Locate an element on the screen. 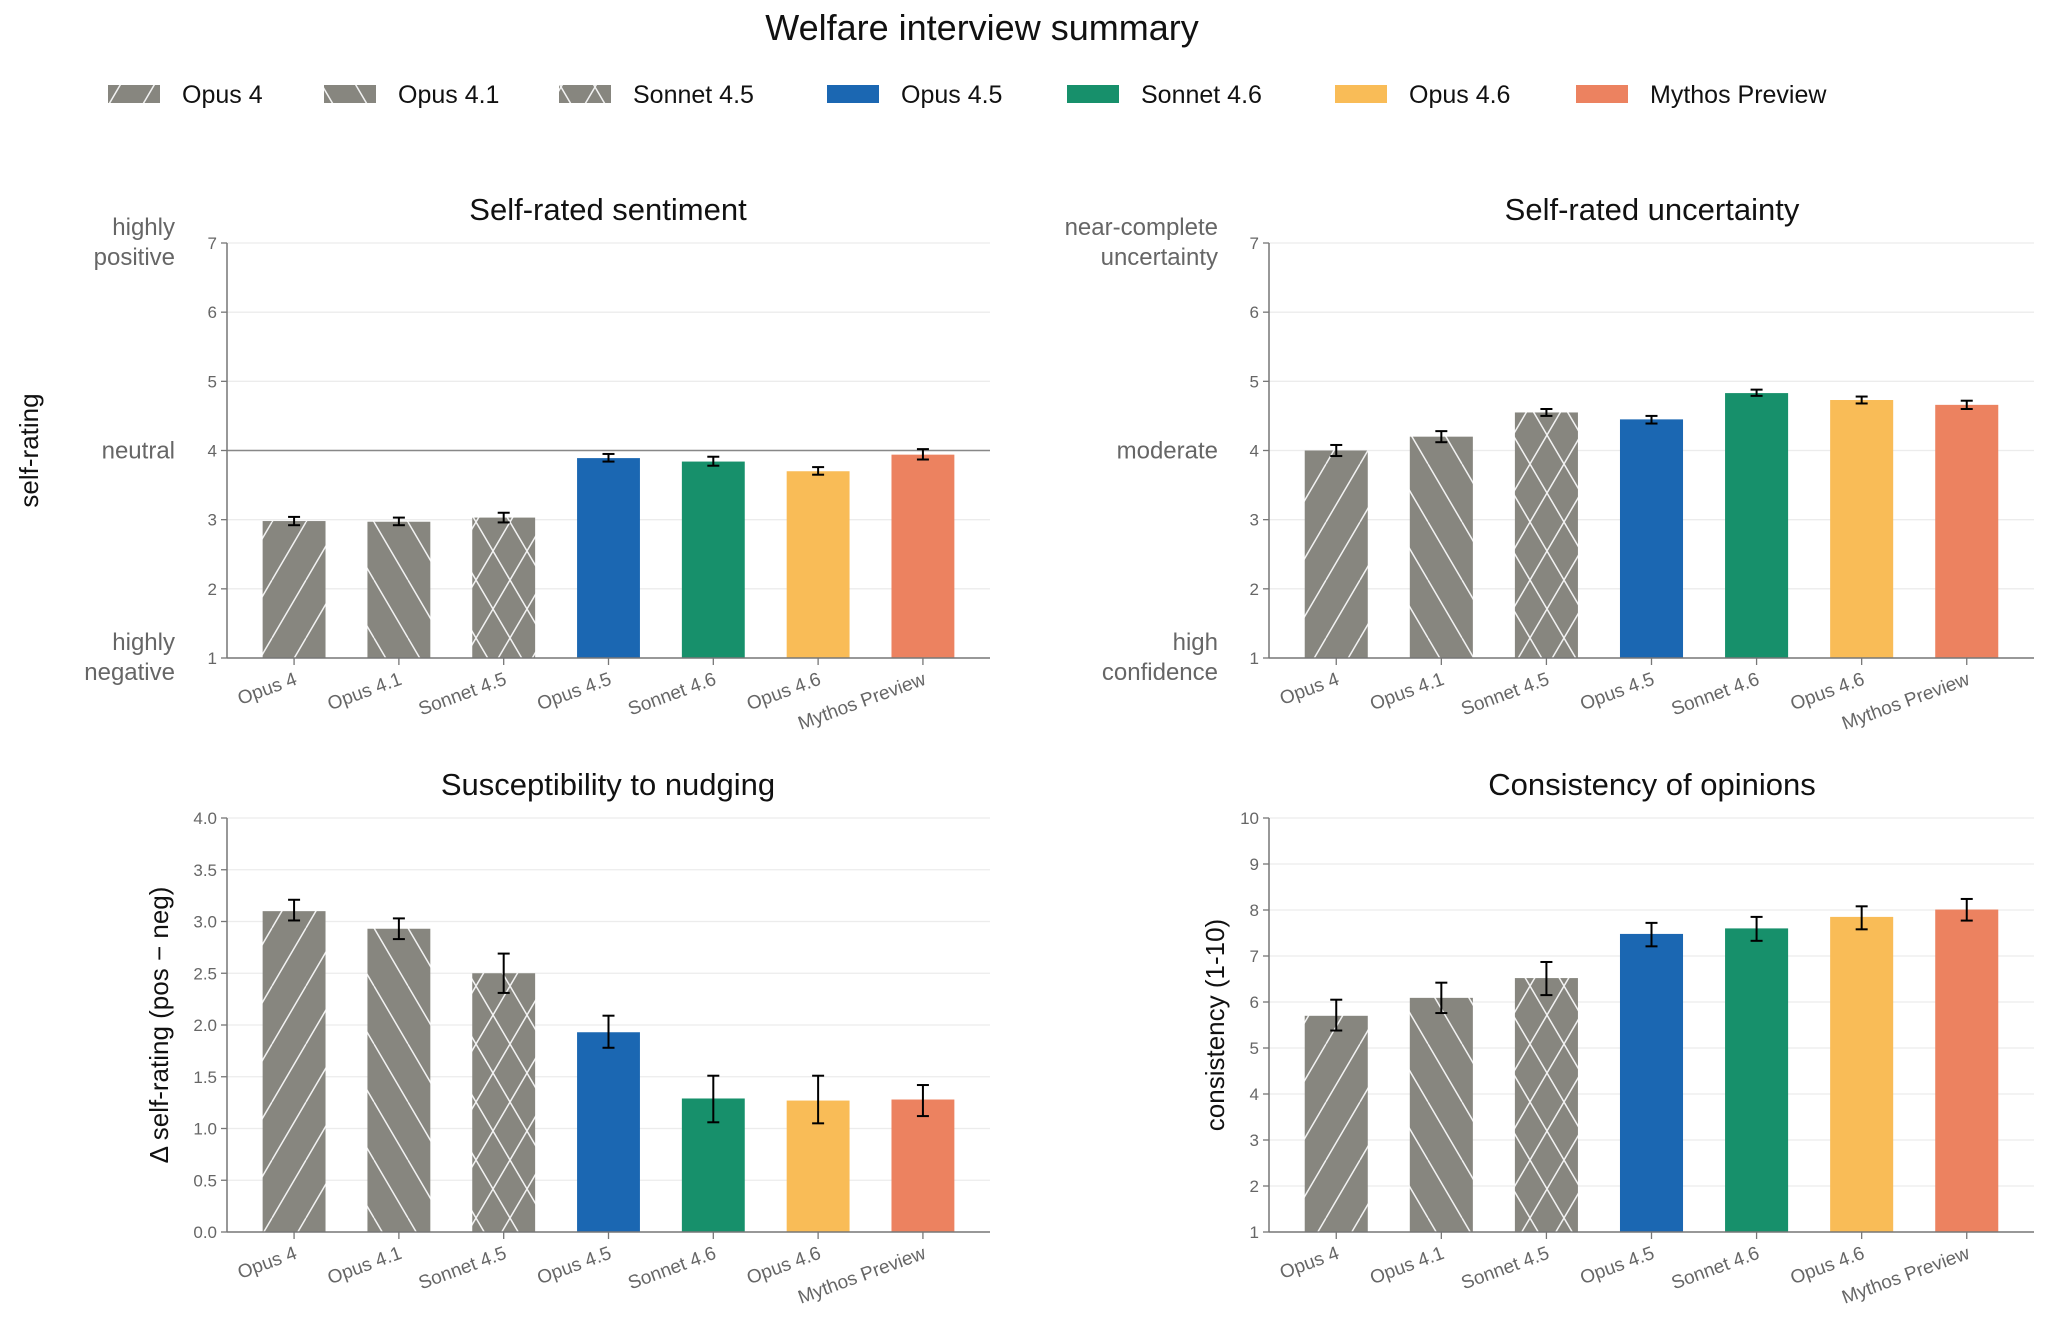 The height and width of the screenshot is (1340, 2048). semantic-y-label: uncertainty is located at coordinates (1159, 257).